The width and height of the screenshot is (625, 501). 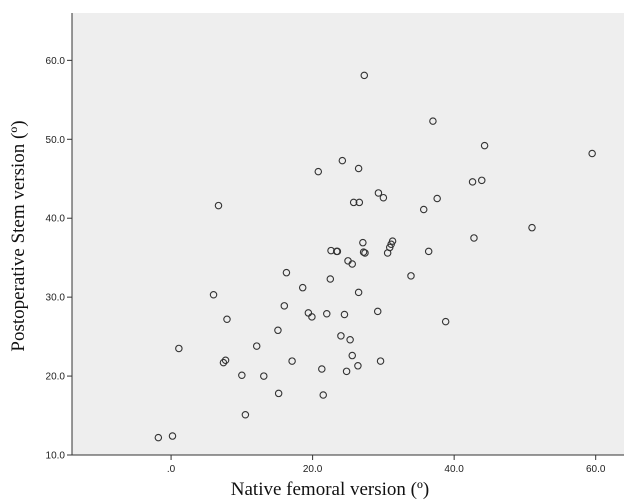 I want to click on y-axis-ticks: 10.0 20.0 30.0 40.0 50.0 60.0, so click(x=59, y=259).